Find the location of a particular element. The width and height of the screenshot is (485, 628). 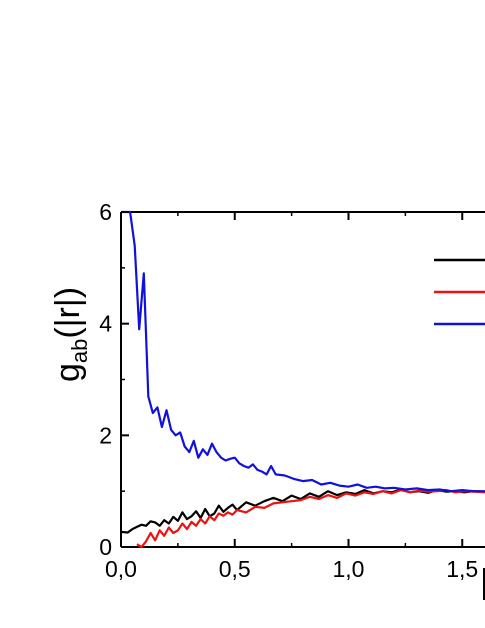

y-axis-label-rest: (|r|) is located at coordinates (68, 313).